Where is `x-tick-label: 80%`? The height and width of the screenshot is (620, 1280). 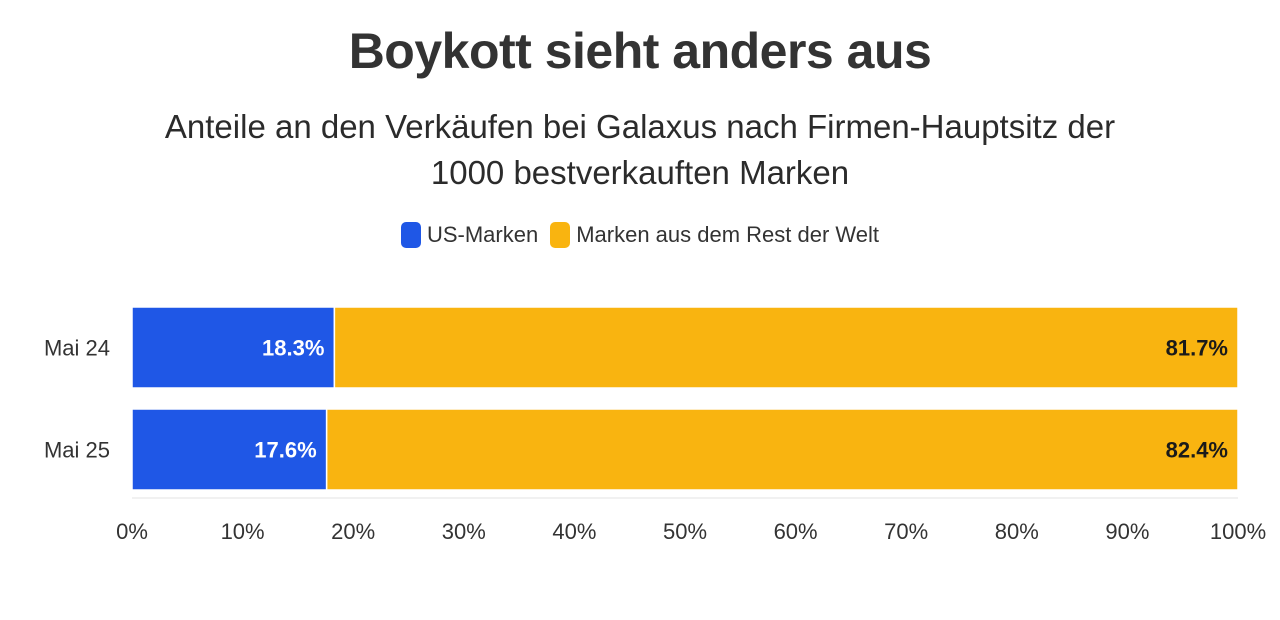
x-tick-label: 80% is located at coordinates (1017, 531).